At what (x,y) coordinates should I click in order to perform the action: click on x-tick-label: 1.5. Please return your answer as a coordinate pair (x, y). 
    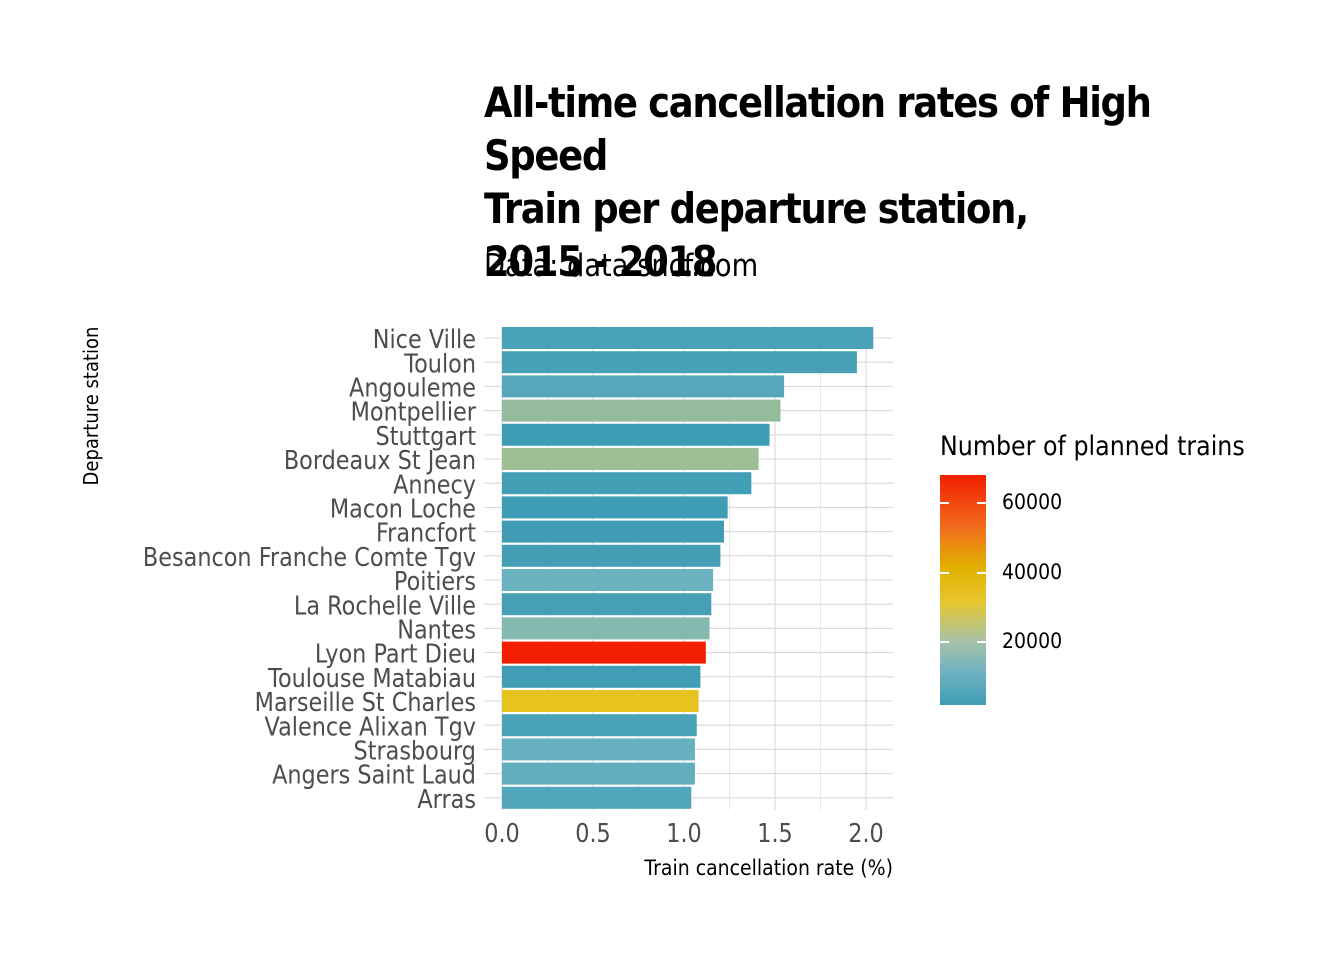
    Looking at the image, I should click on (775, 832).